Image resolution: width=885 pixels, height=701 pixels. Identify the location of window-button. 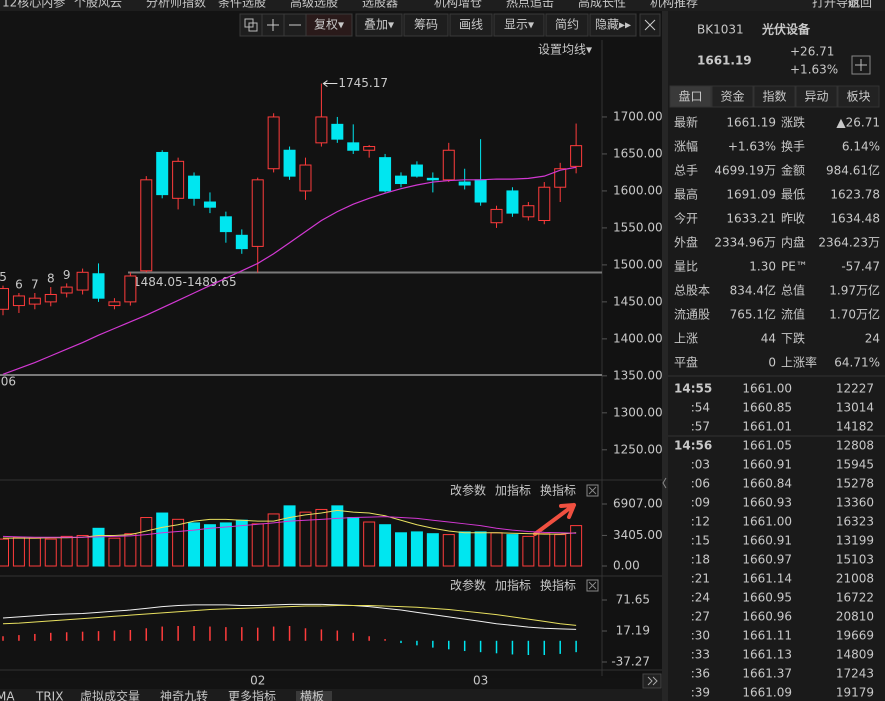
(251, 25).